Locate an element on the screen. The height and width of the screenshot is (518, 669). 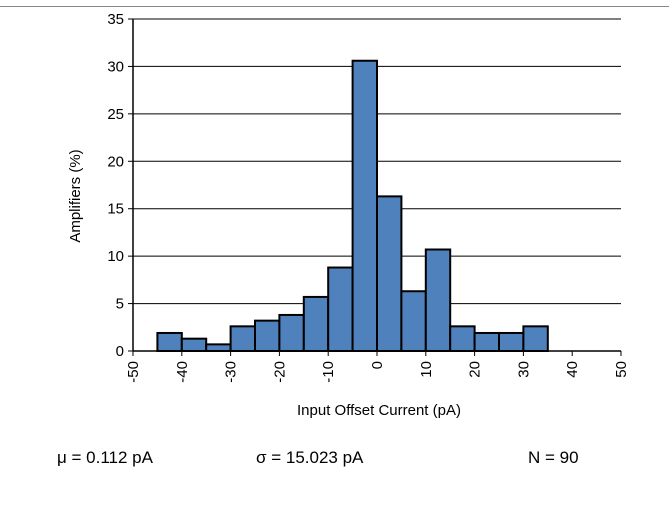
x-tick-label-10: 10 is located at coordinates (426, 369).